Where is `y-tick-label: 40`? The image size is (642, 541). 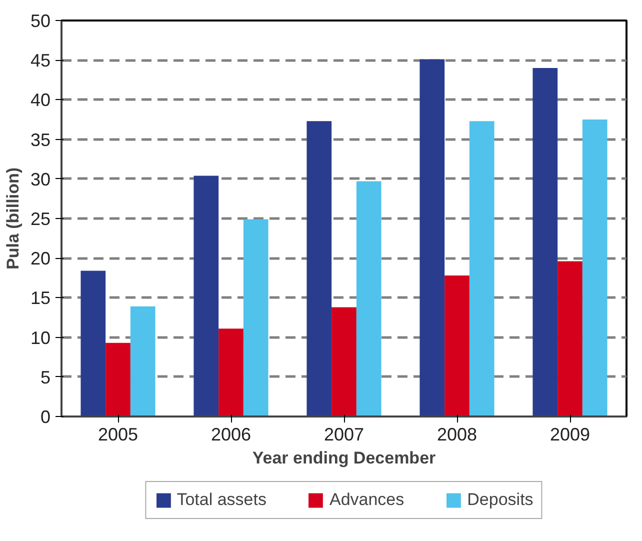
y-tick-label: 40 is located at coordinates (40, 100).